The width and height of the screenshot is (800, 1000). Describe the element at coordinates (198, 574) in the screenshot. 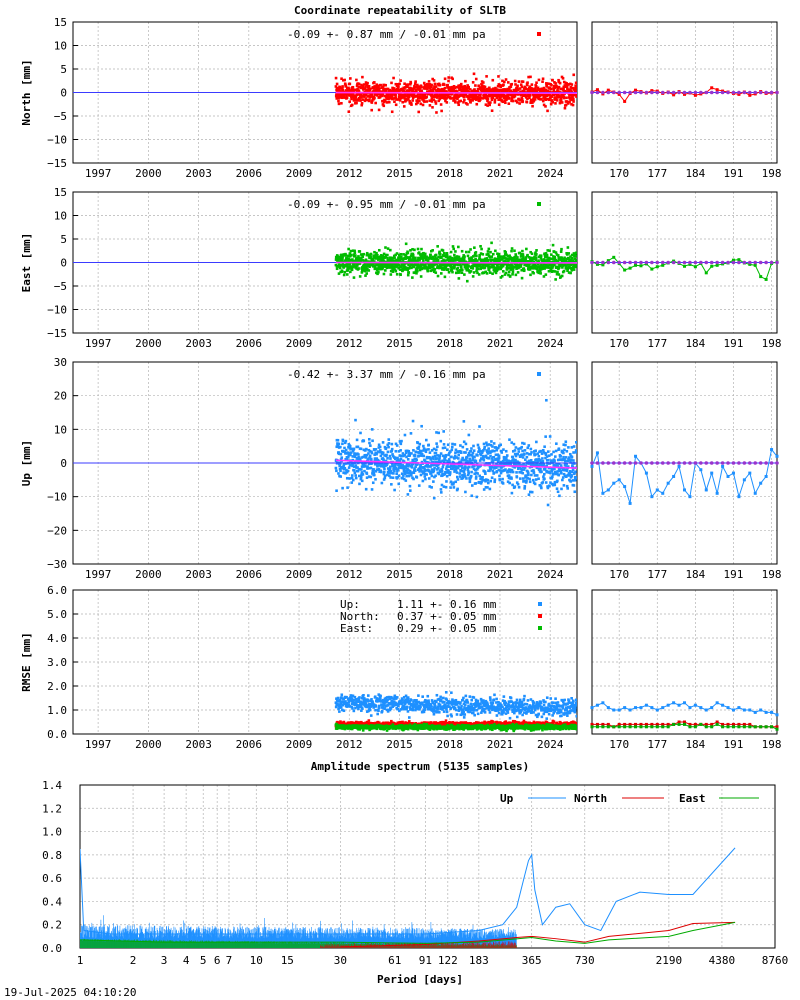

I see `up-xtick-label: 2003` at that location.